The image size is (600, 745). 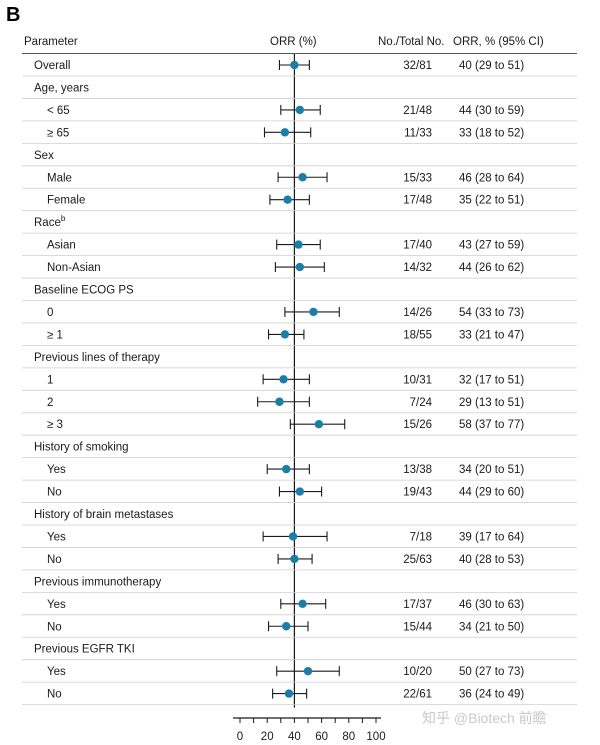 What do you see at coordinates (491, 537) in the screenshot?
I see `orr-ci-value: 39 (17 to 64)` at bounding box center [491, 537].